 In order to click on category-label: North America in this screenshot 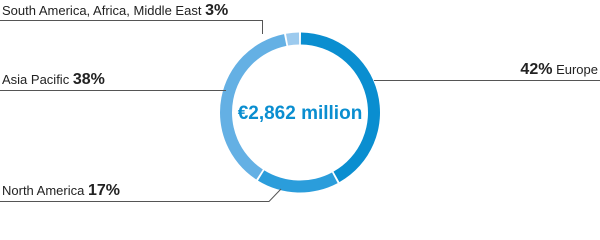, I will do `click(43, 190)`.